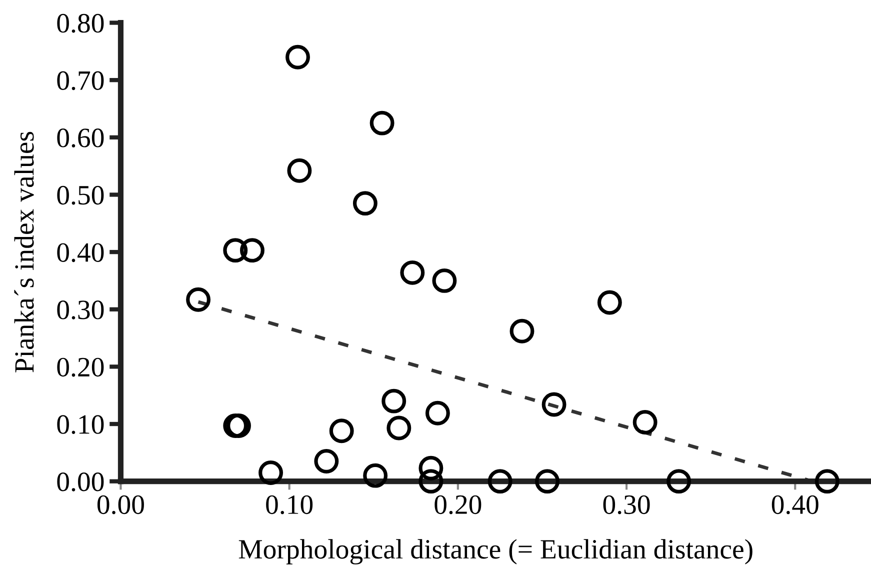 The width and height of the screenshot is (871, 573). What do you see at coordinates (80, 310) in the screenshot?
I see `y-tick-label: 0.30` at bounding box center [80, 310].